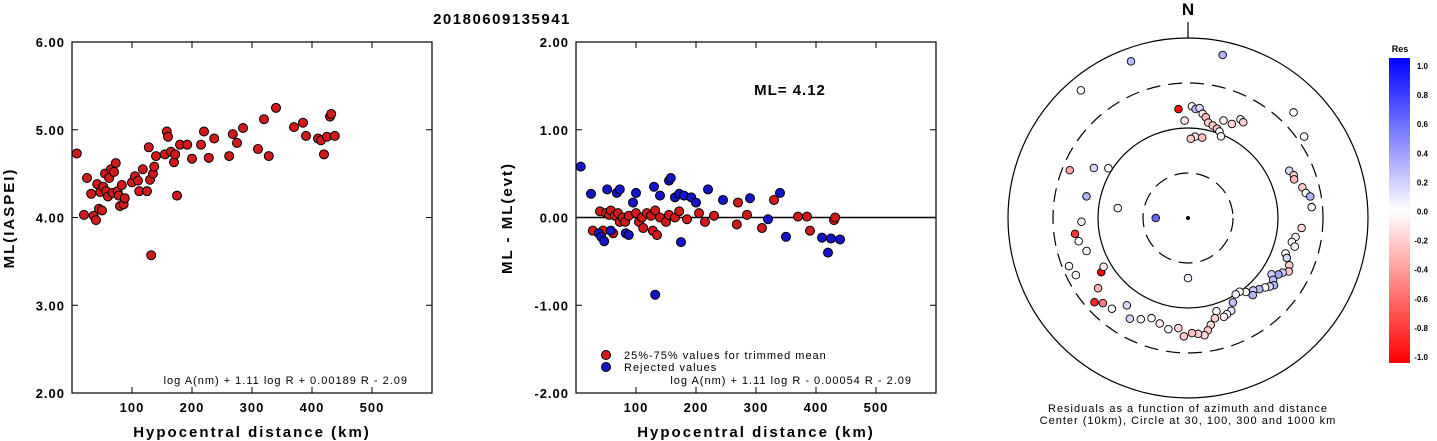  Describe the element at coordinates (636, 407) in the screenshot. I see `middle-x-tick-label: 100` at that location.